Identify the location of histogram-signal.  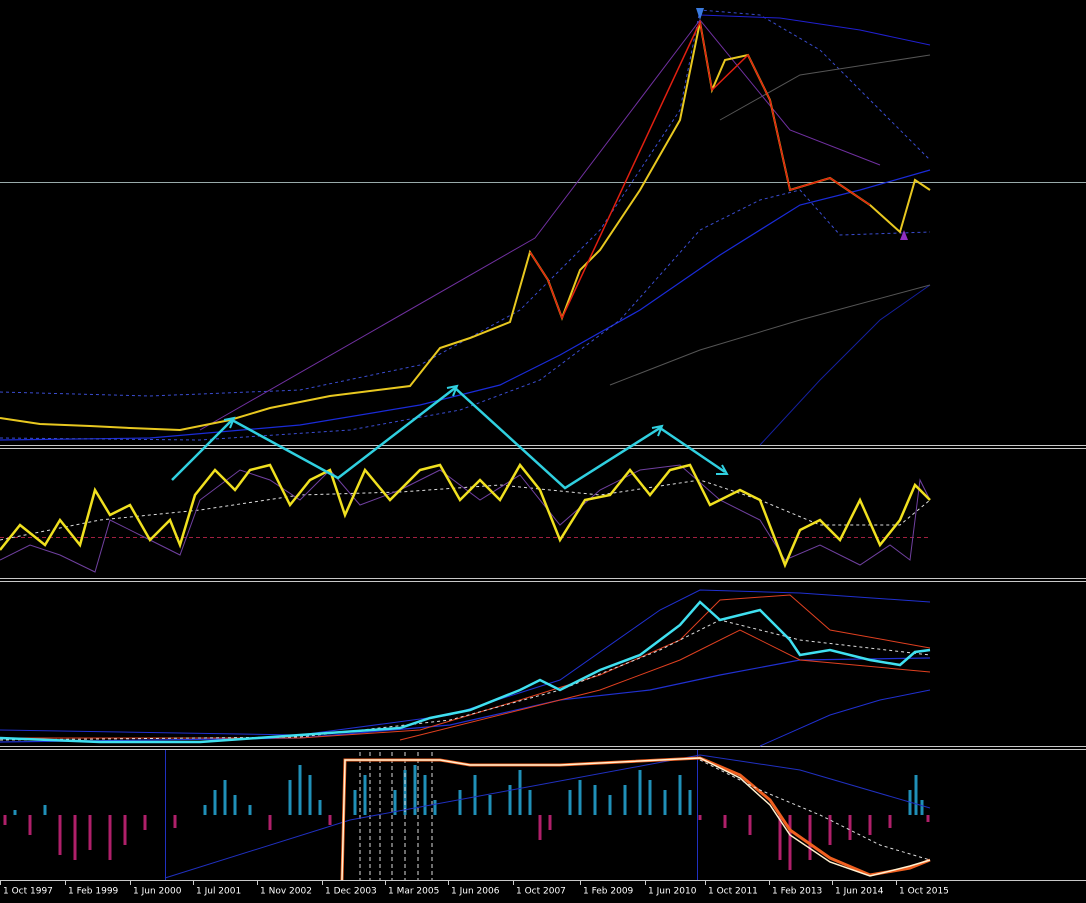
(815, 810).